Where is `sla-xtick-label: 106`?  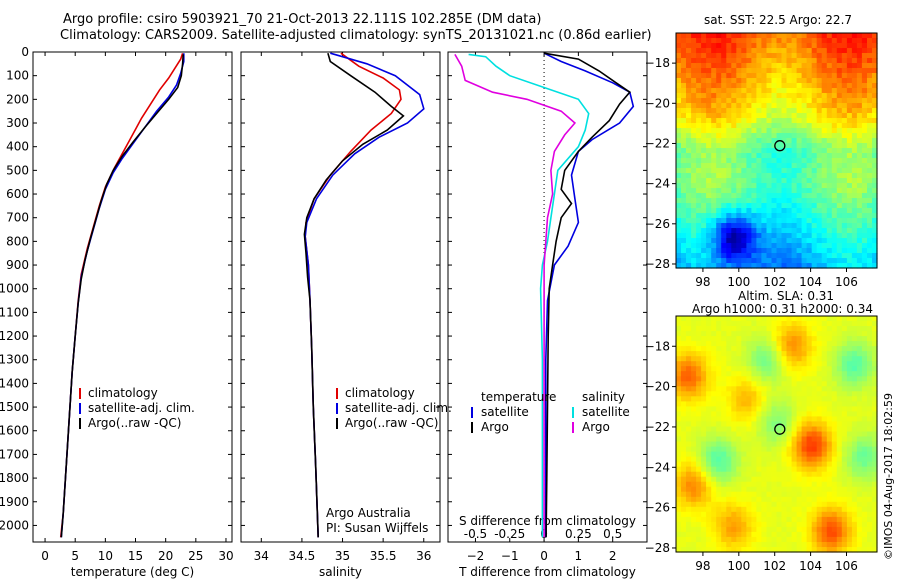
sla-xtick-label: 106 is located at coordinates (846, 566).